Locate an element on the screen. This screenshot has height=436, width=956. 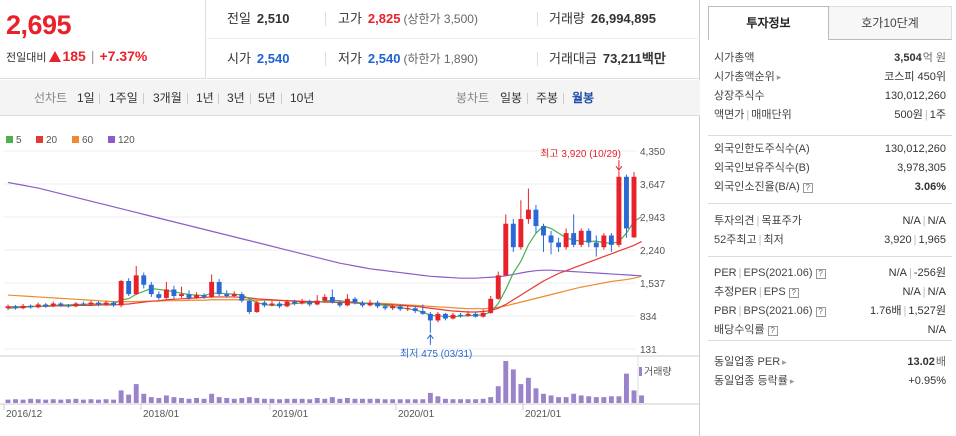
current-price-box: 2,695 전일대비 185 | +7.37% is located at coordinates (103, 39).